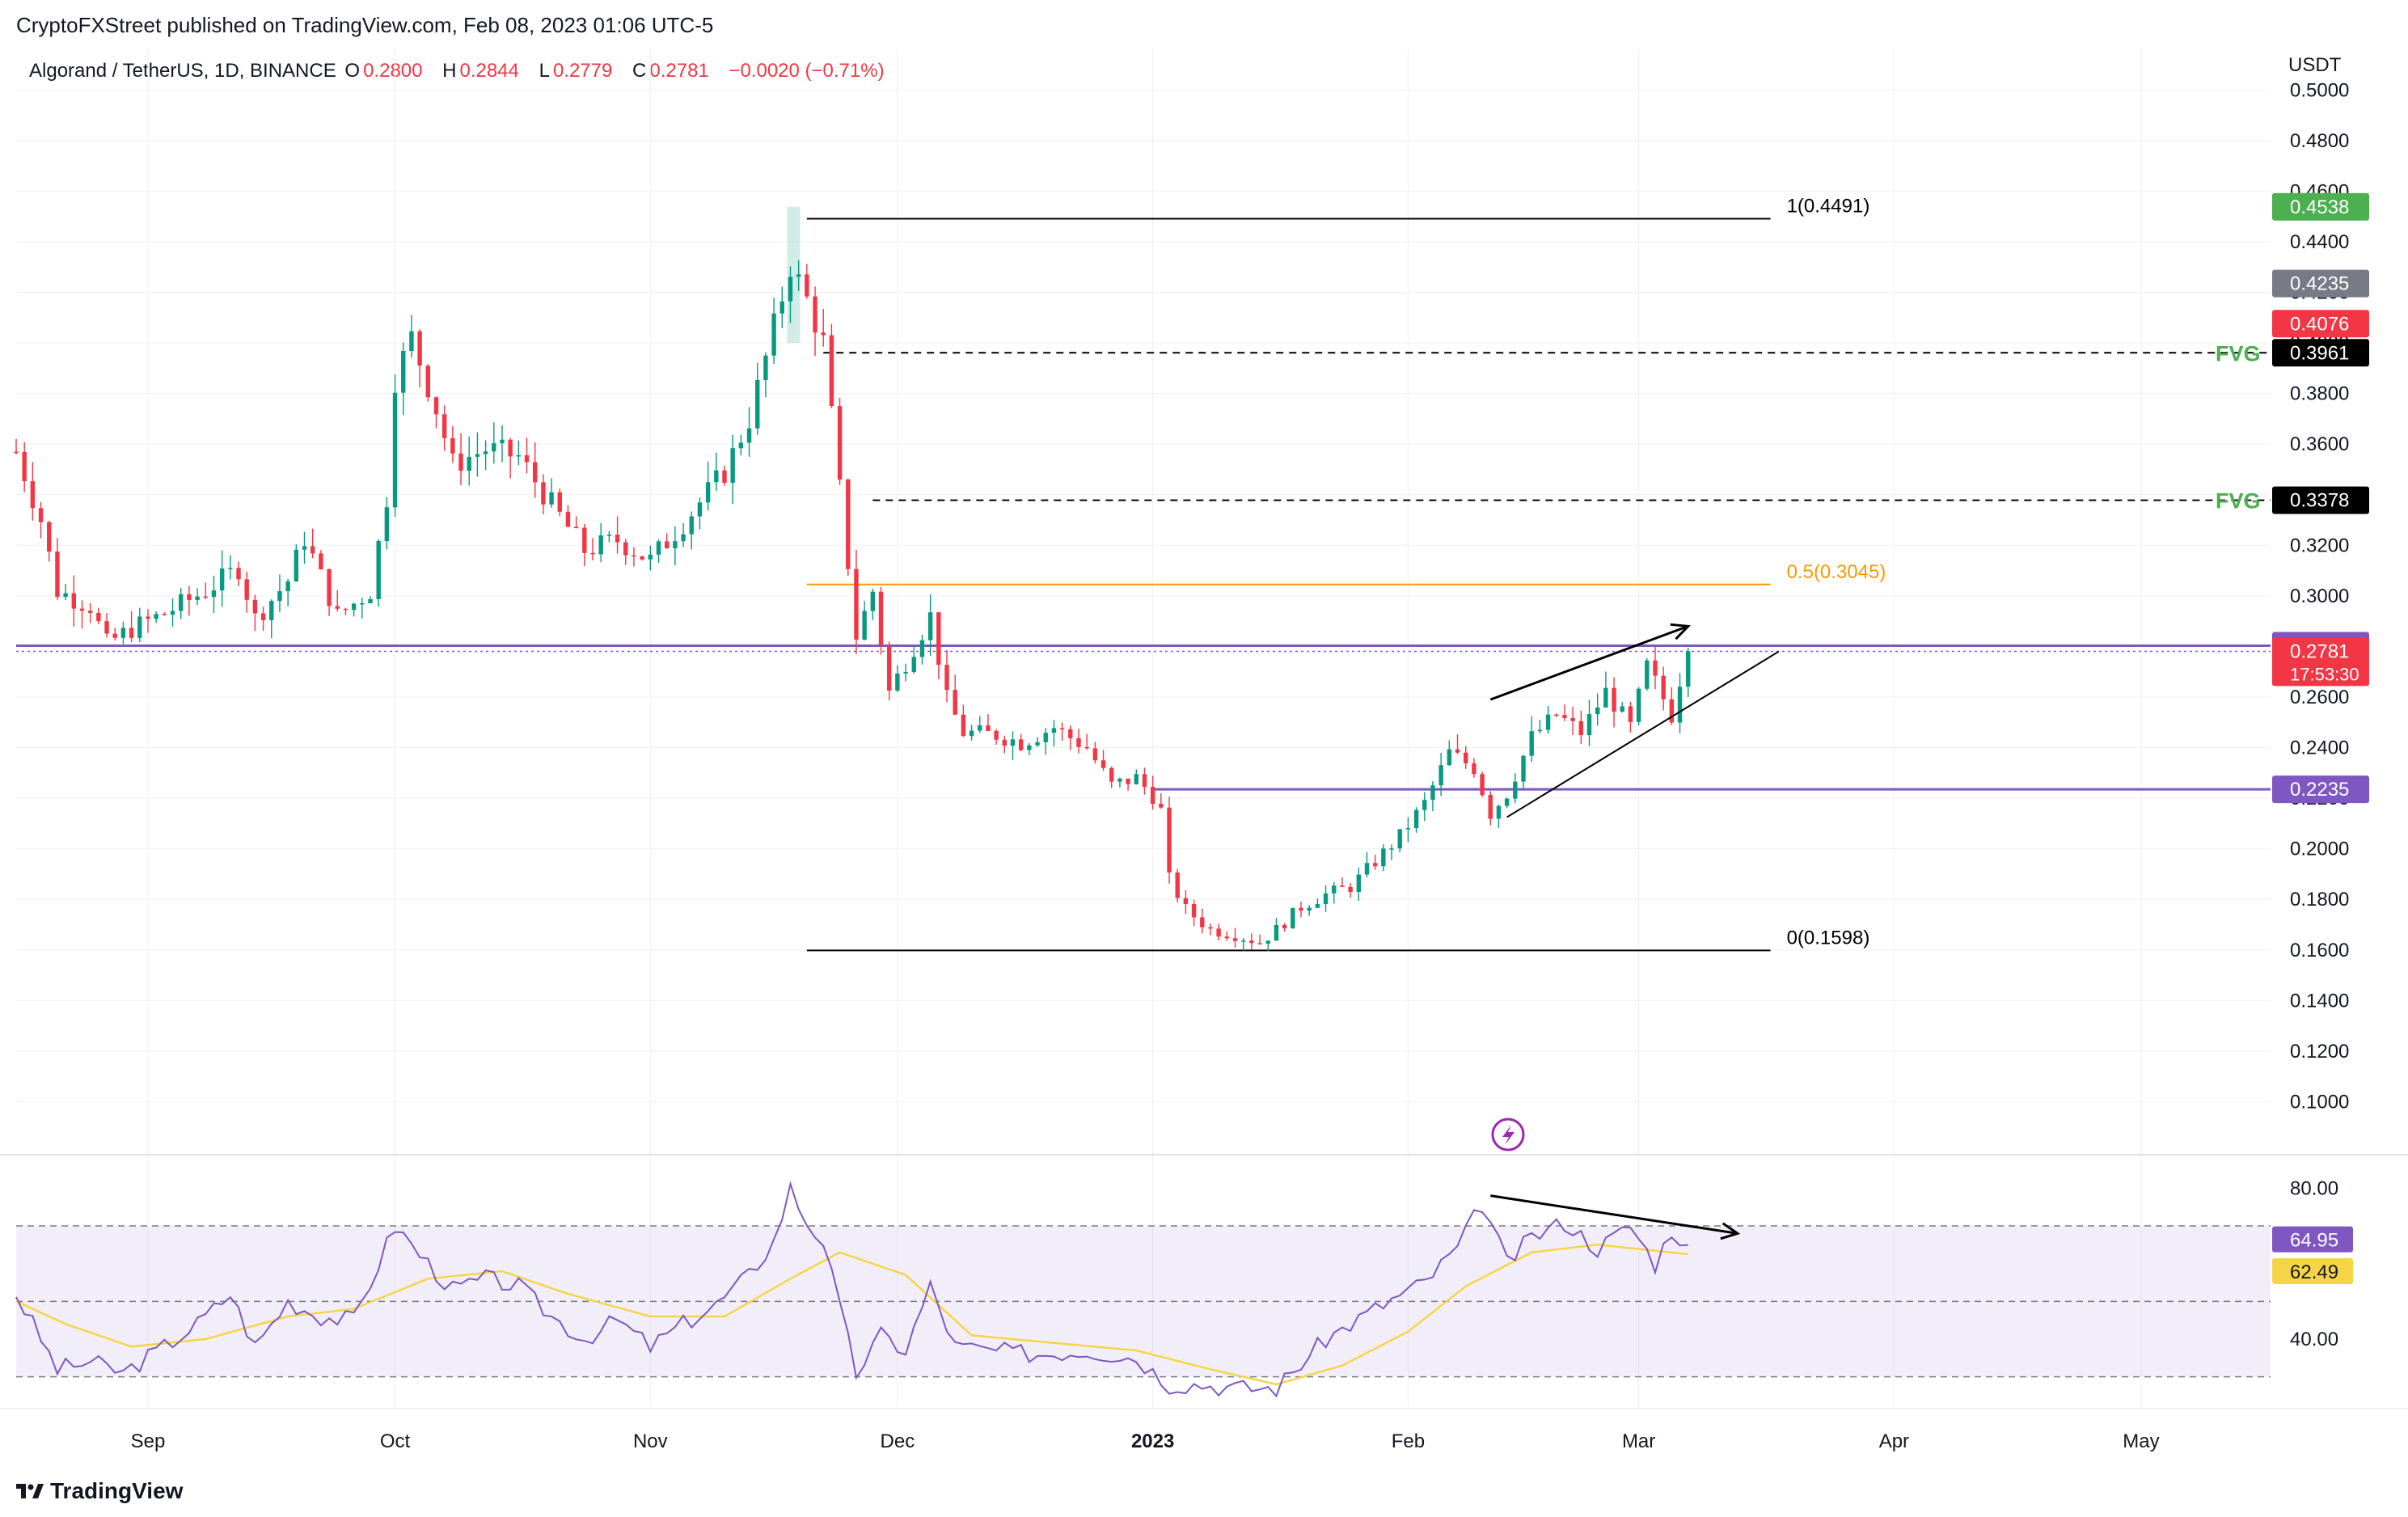 This screenshot has width=2408, height=1517. Describe the element at coordinates (1508, 1134) in the screenshot. I see `lightning-icon` at that location.